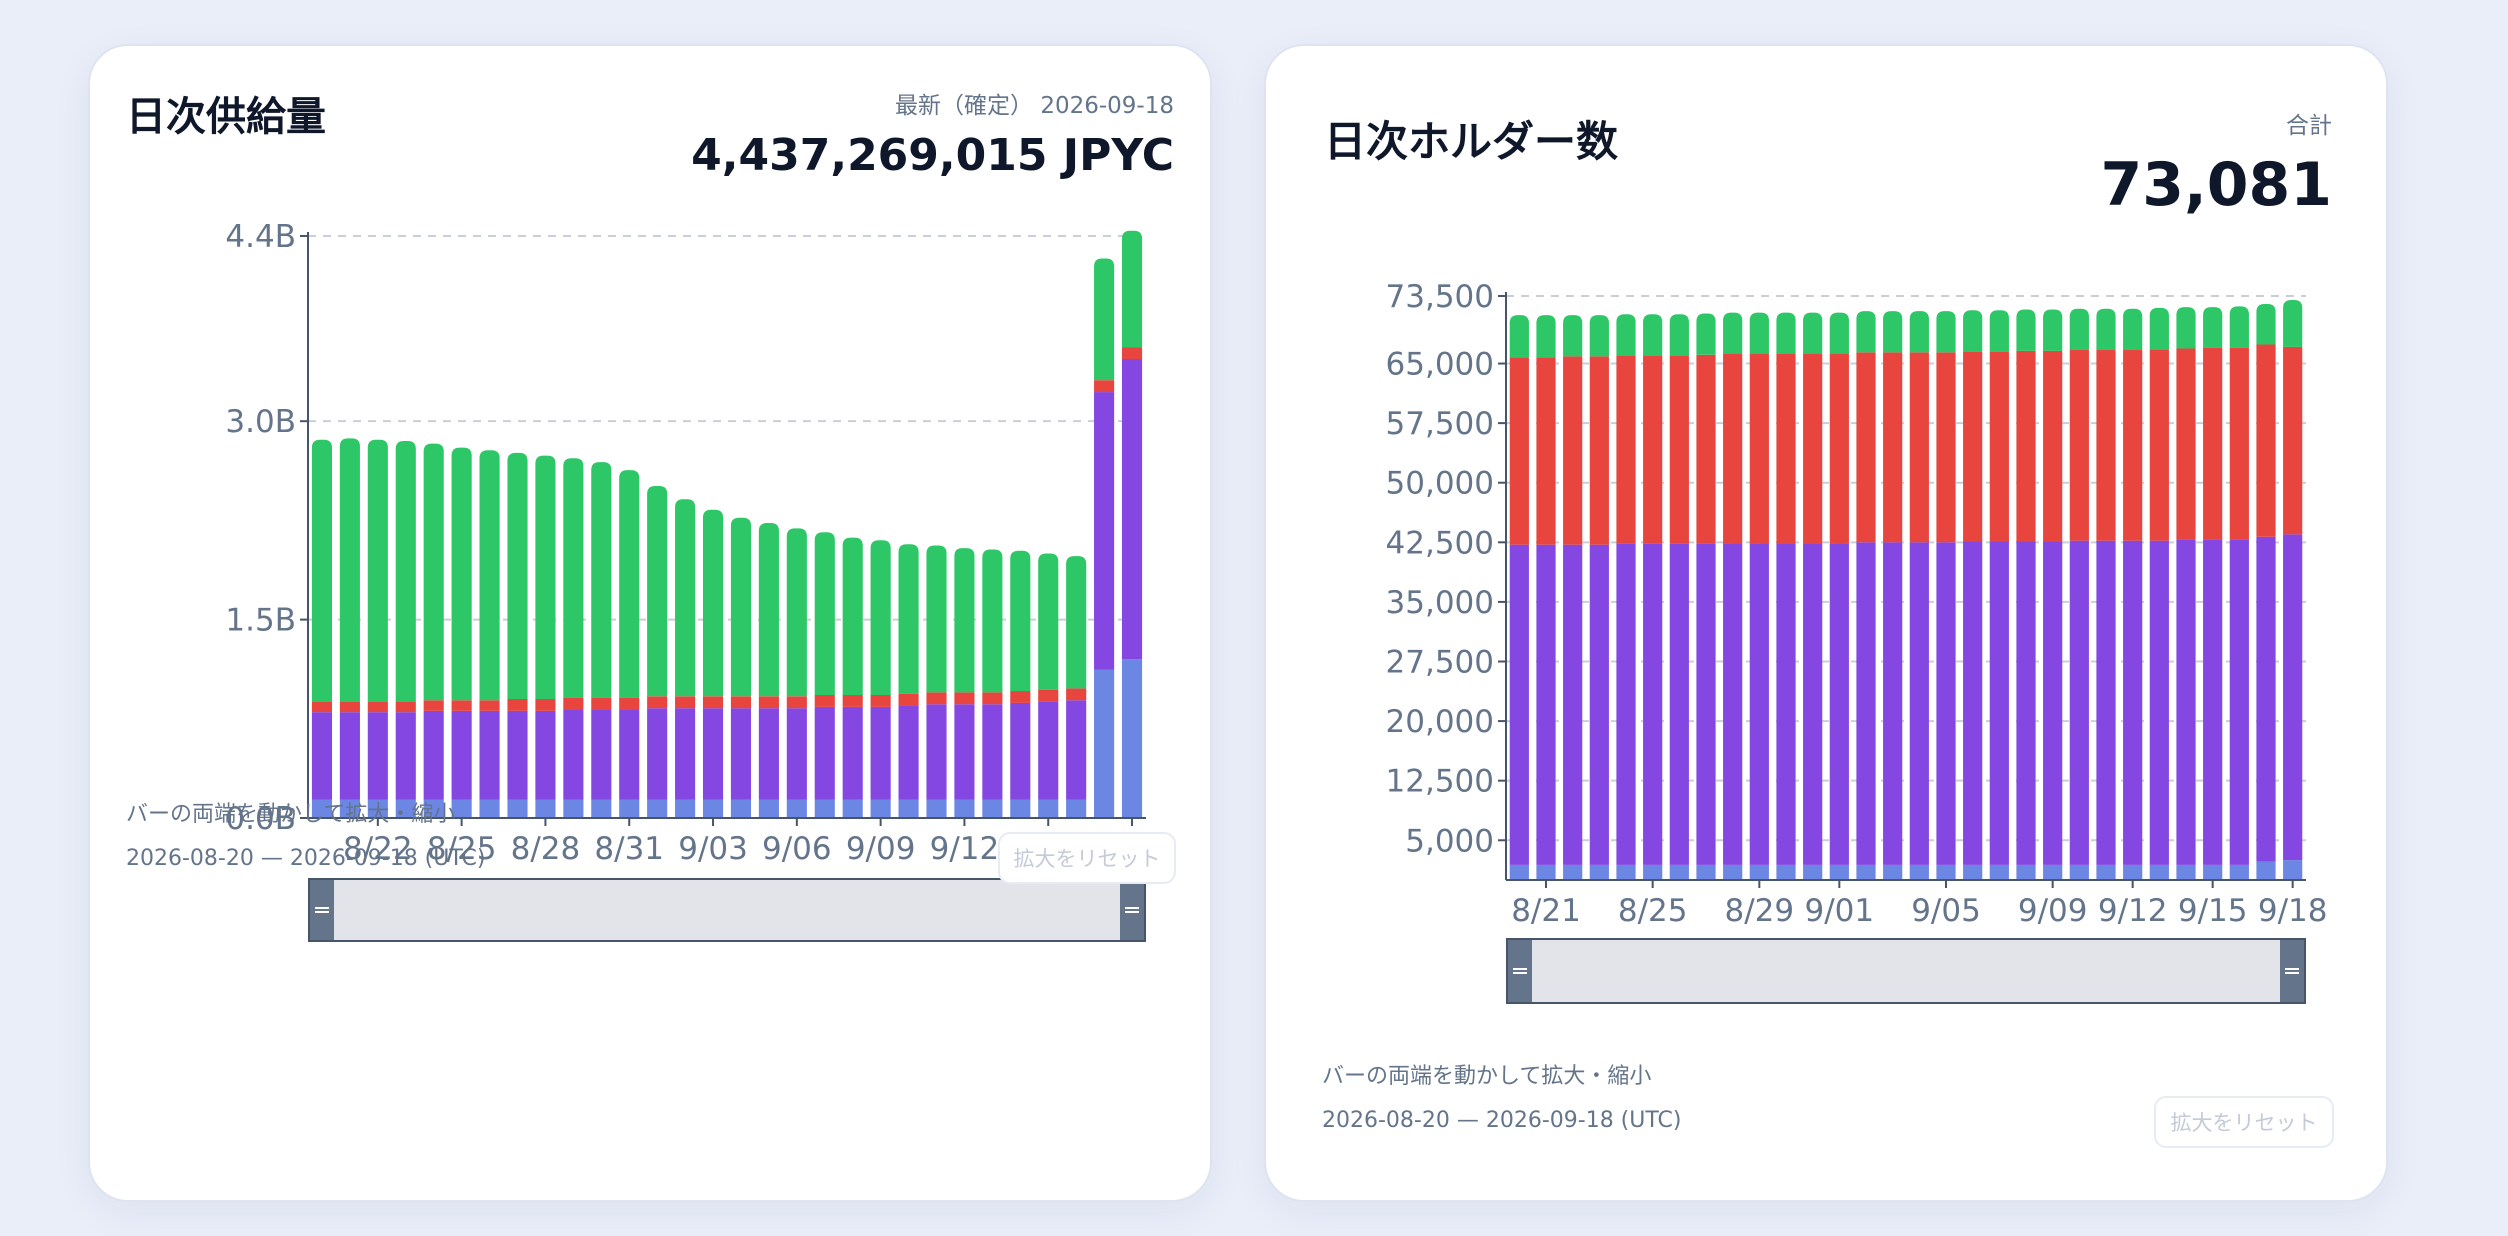  Describe the element at coordinates (322, 910) in the screenshot. I see `supply-slider-left-handle` at that location.